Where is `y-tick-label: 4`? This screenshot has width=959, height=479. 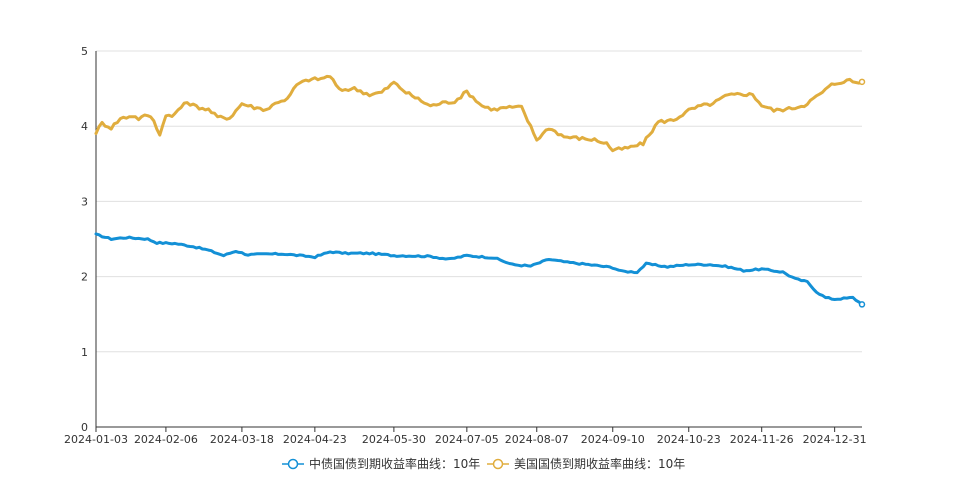 y-tick-label: 4 is located at coordinates (84, 126).